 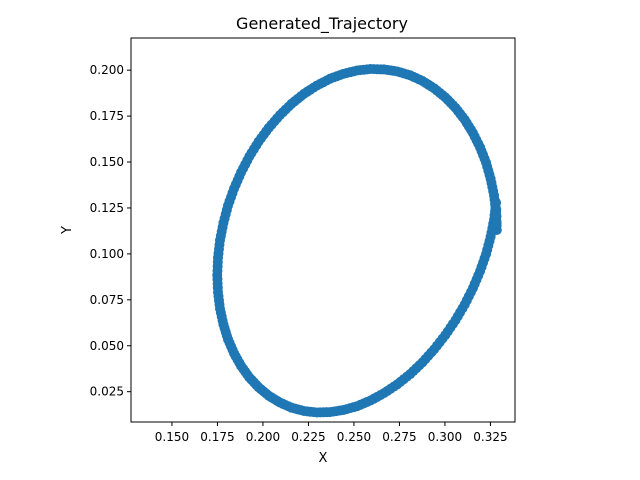 What do you see at coordinates (331, 433) in the screenshot?
I see `x-axis-ticks: 0.150 0.175 0.200 0.225 0.250 0.275 0.300 0.325` at bounding box center [331, 433].